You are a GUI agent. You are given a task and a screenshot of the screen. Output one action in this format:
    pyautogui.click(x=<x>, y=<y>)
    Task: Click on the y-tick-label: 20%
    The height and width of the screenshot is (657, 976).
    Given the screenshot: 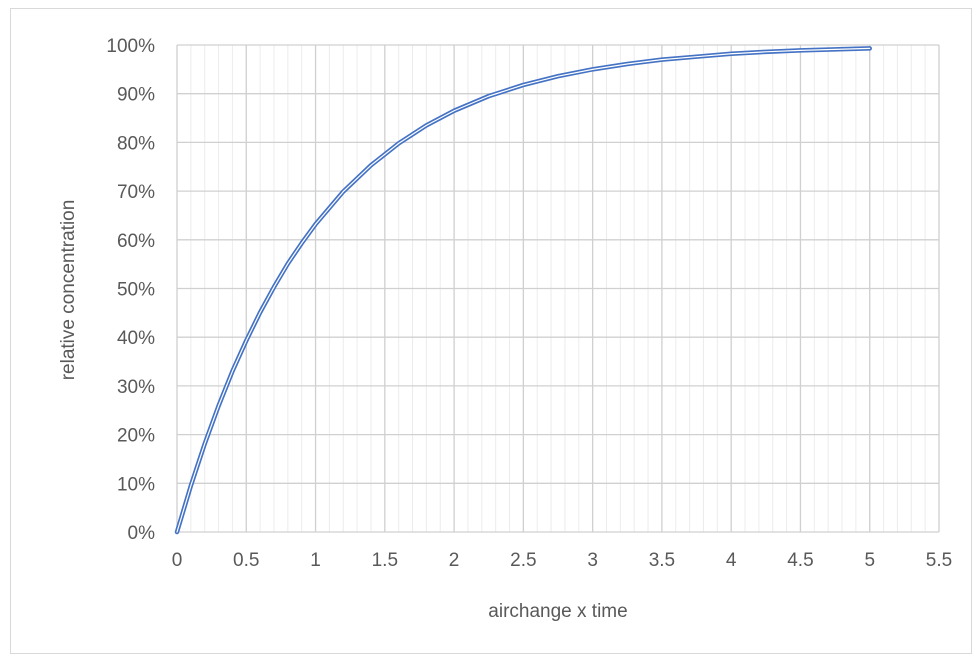 What is the action you would take?
    pyautogui.click(x=136, y=436)
    